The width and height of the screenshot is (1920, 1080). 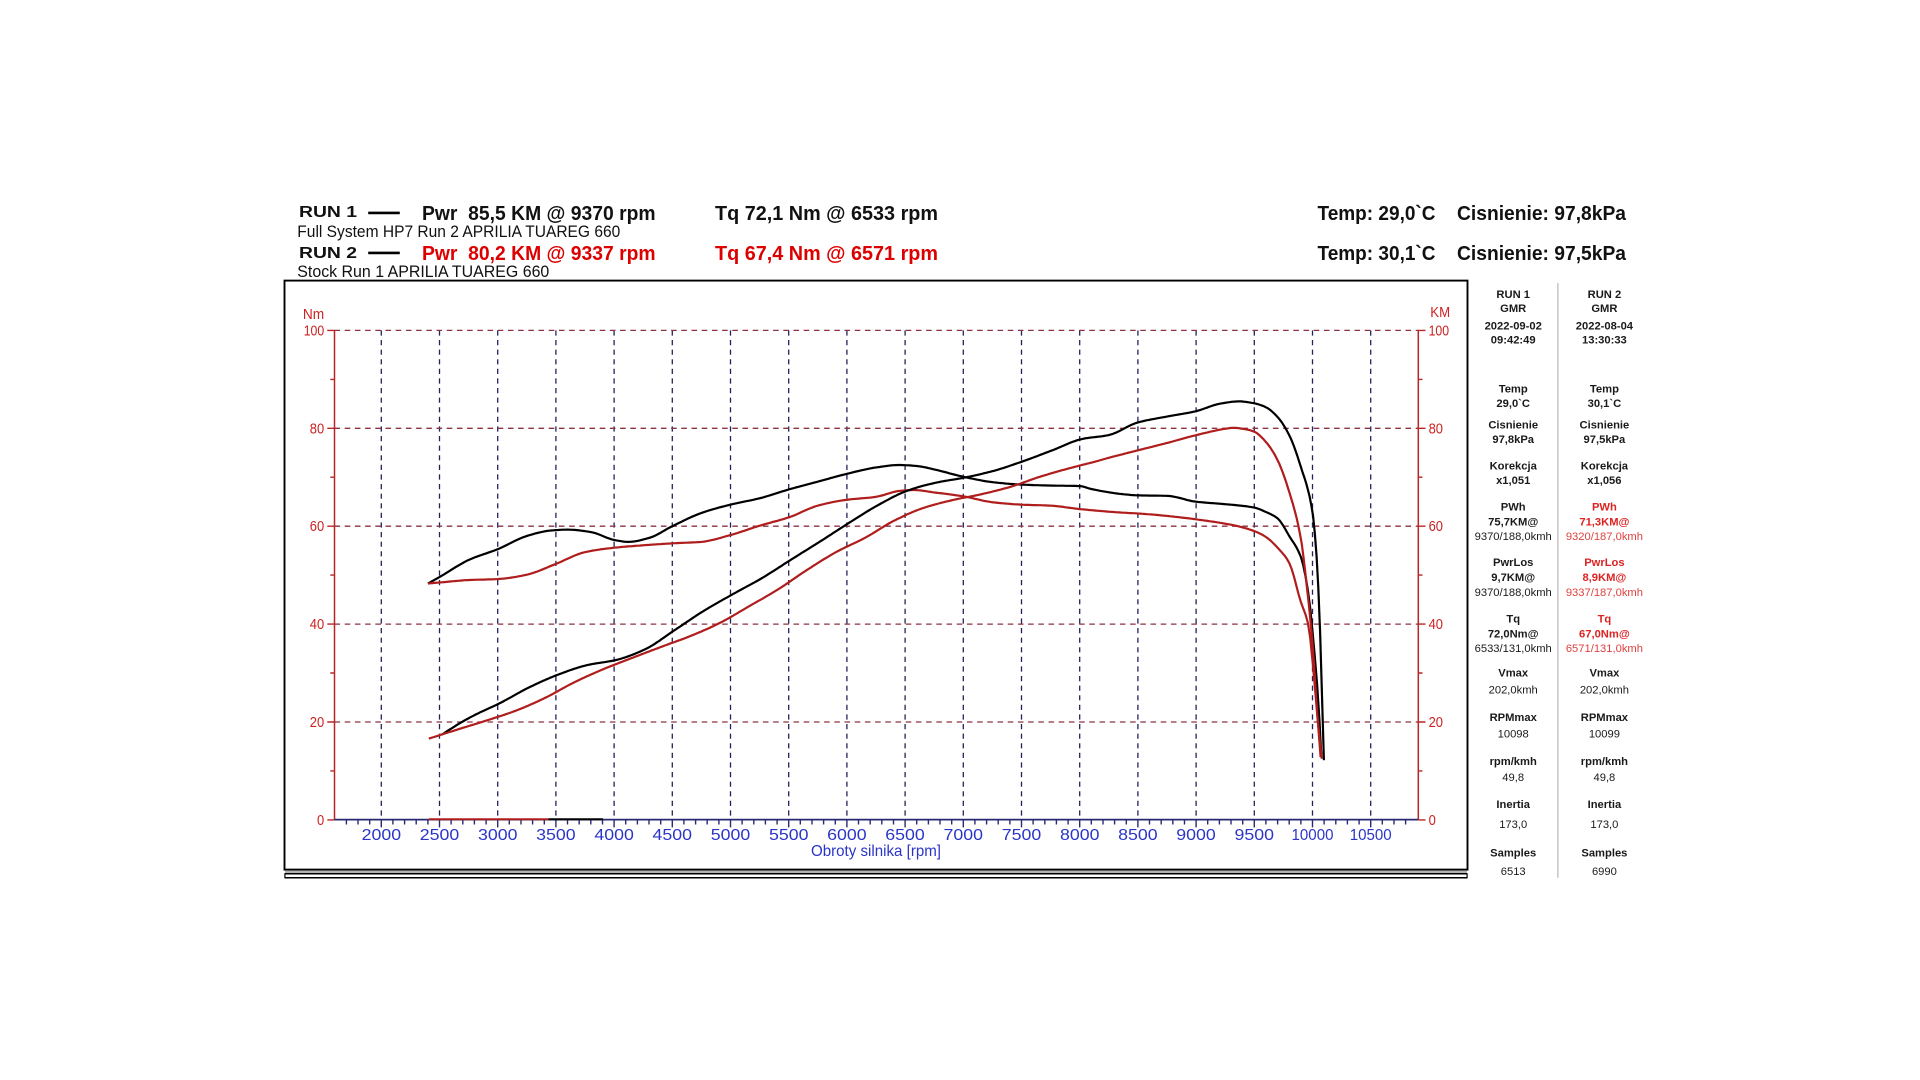 I want to click on svg-text: 75,7KM@, so click(x=1513, y=523).